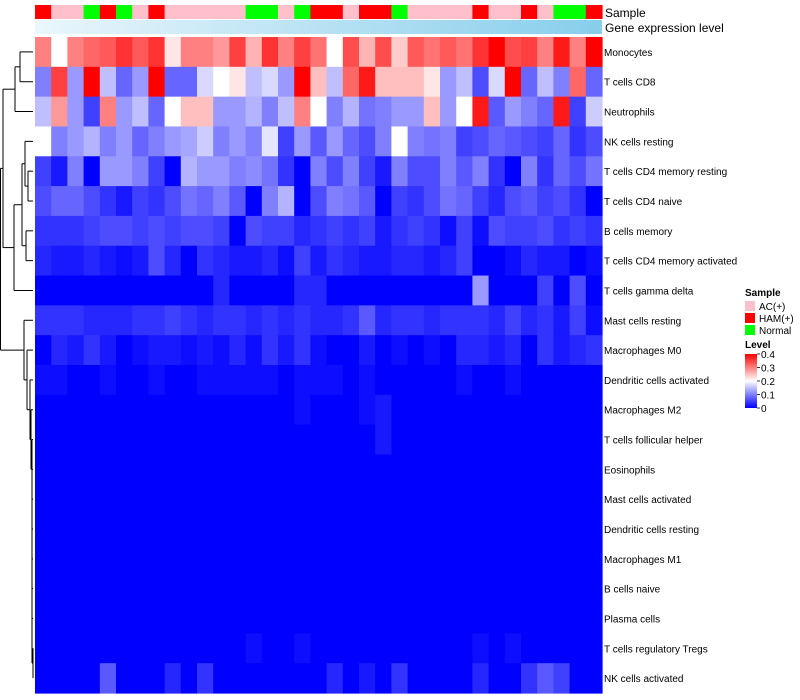 Image resolution: width=800 pixels, height=700 pixels. I want to click on row-label: T cells gamma delta, so click(649, 291).